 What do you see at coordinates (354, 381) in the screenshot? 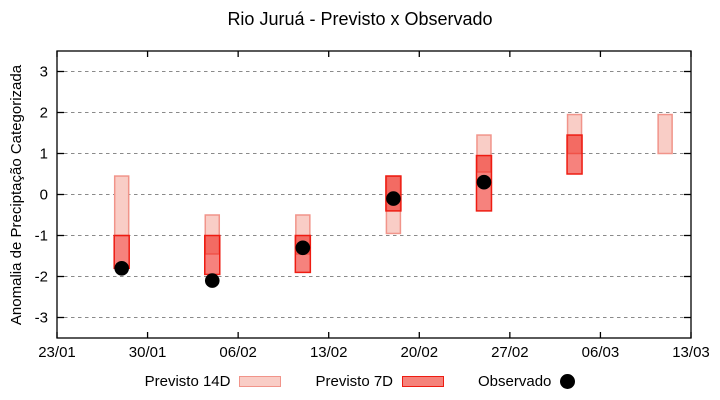
I see `legend-label-previsto-7d: Previsto 7D` at bounding box center [354, 381].